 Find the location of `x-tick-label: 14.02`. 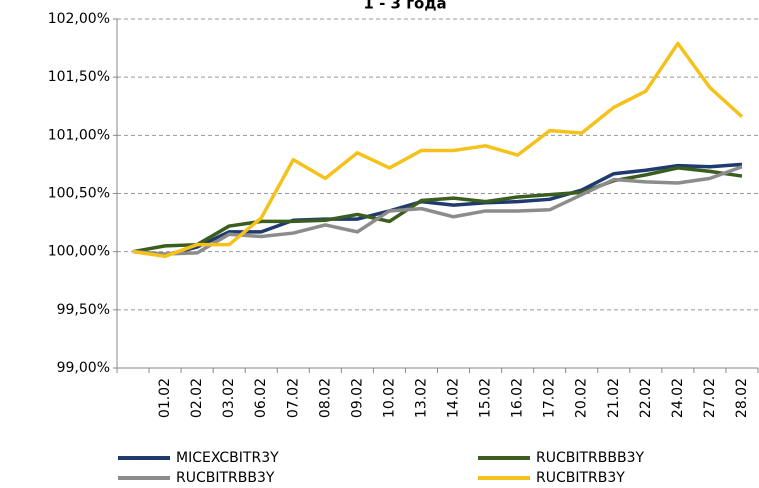

x-tick-label: 14.02 is located at coordinates (454, 398).